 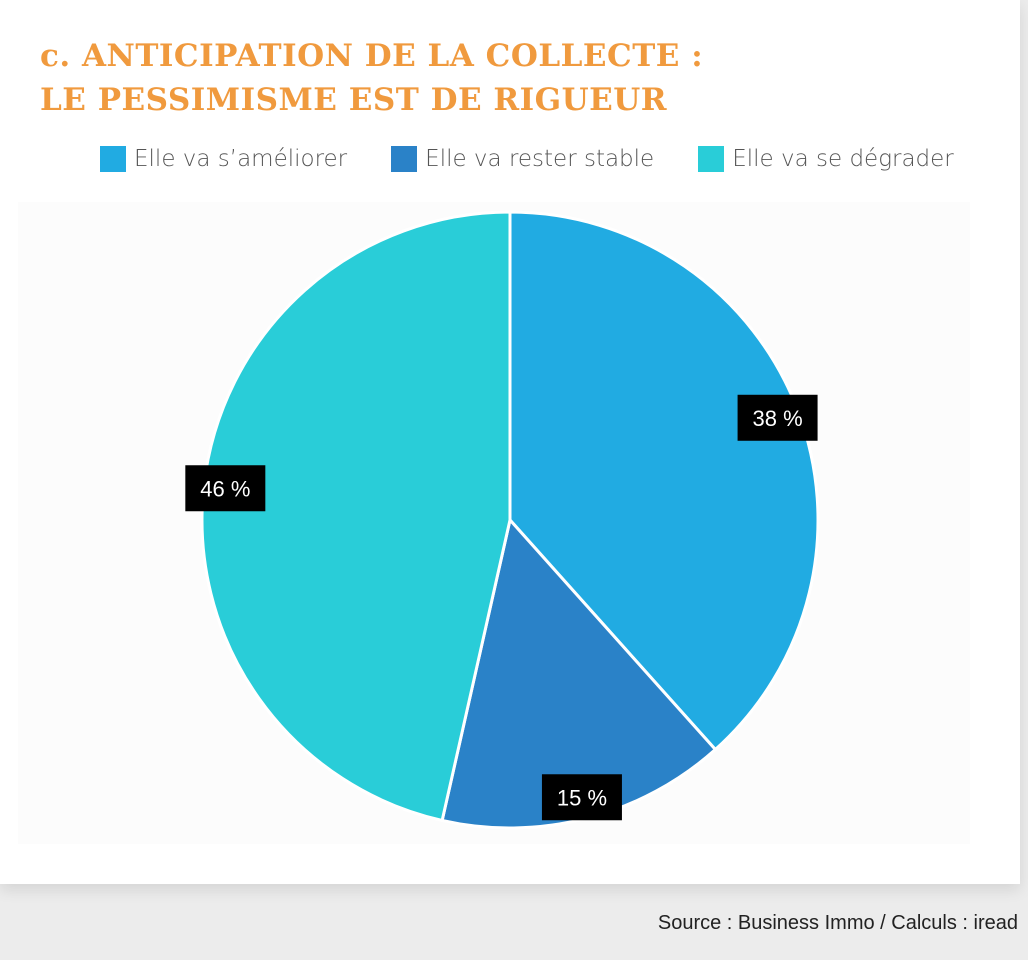 What do you see at coordinates (241, 159) in the screenshot?
I see `legend-label-ameliorer: Elle va s’améliorer` at bounding box center [241, 159].